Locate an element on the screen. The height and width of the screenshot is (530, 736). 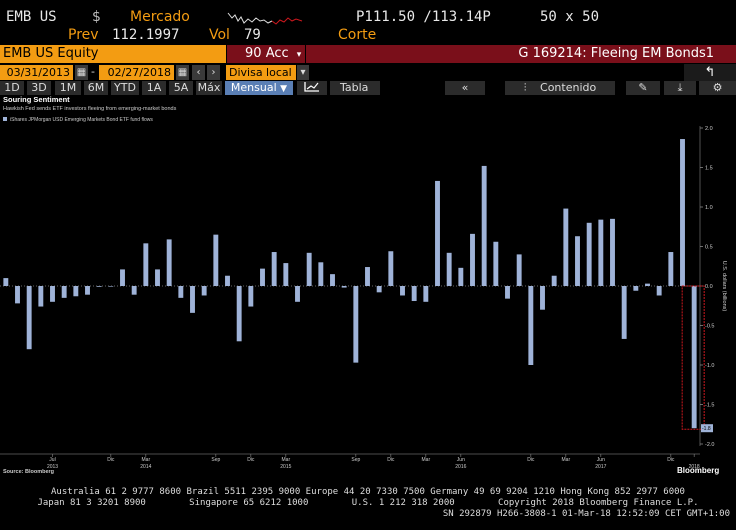
vol-label: Vol is located at coordinates (219, 35).